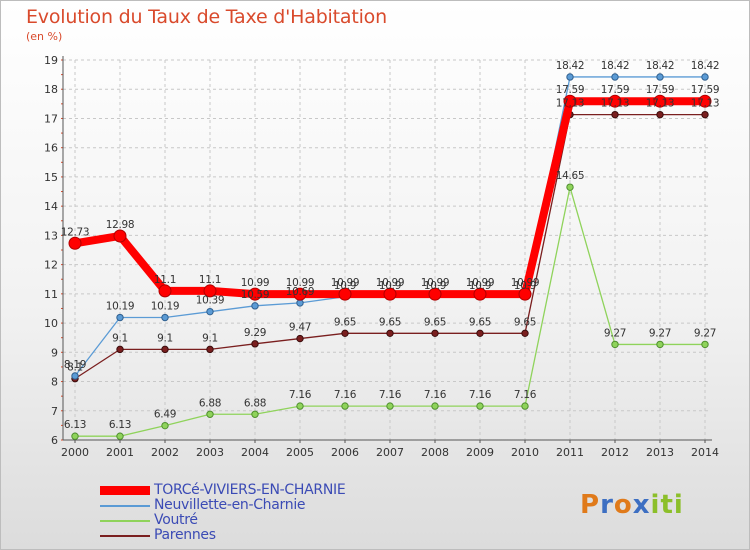  Describe the element at coordinates (300, 452) in the screenshot. I see `x-tick-label: 2005` at that location.